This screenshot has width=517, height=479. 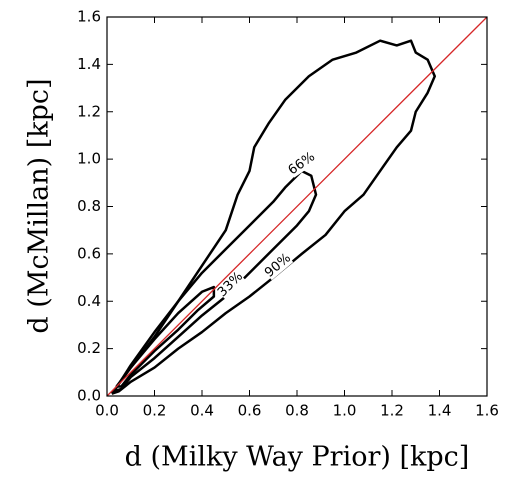 I want to click on x-tick-label: 0.0, so click(x=107, y=411).